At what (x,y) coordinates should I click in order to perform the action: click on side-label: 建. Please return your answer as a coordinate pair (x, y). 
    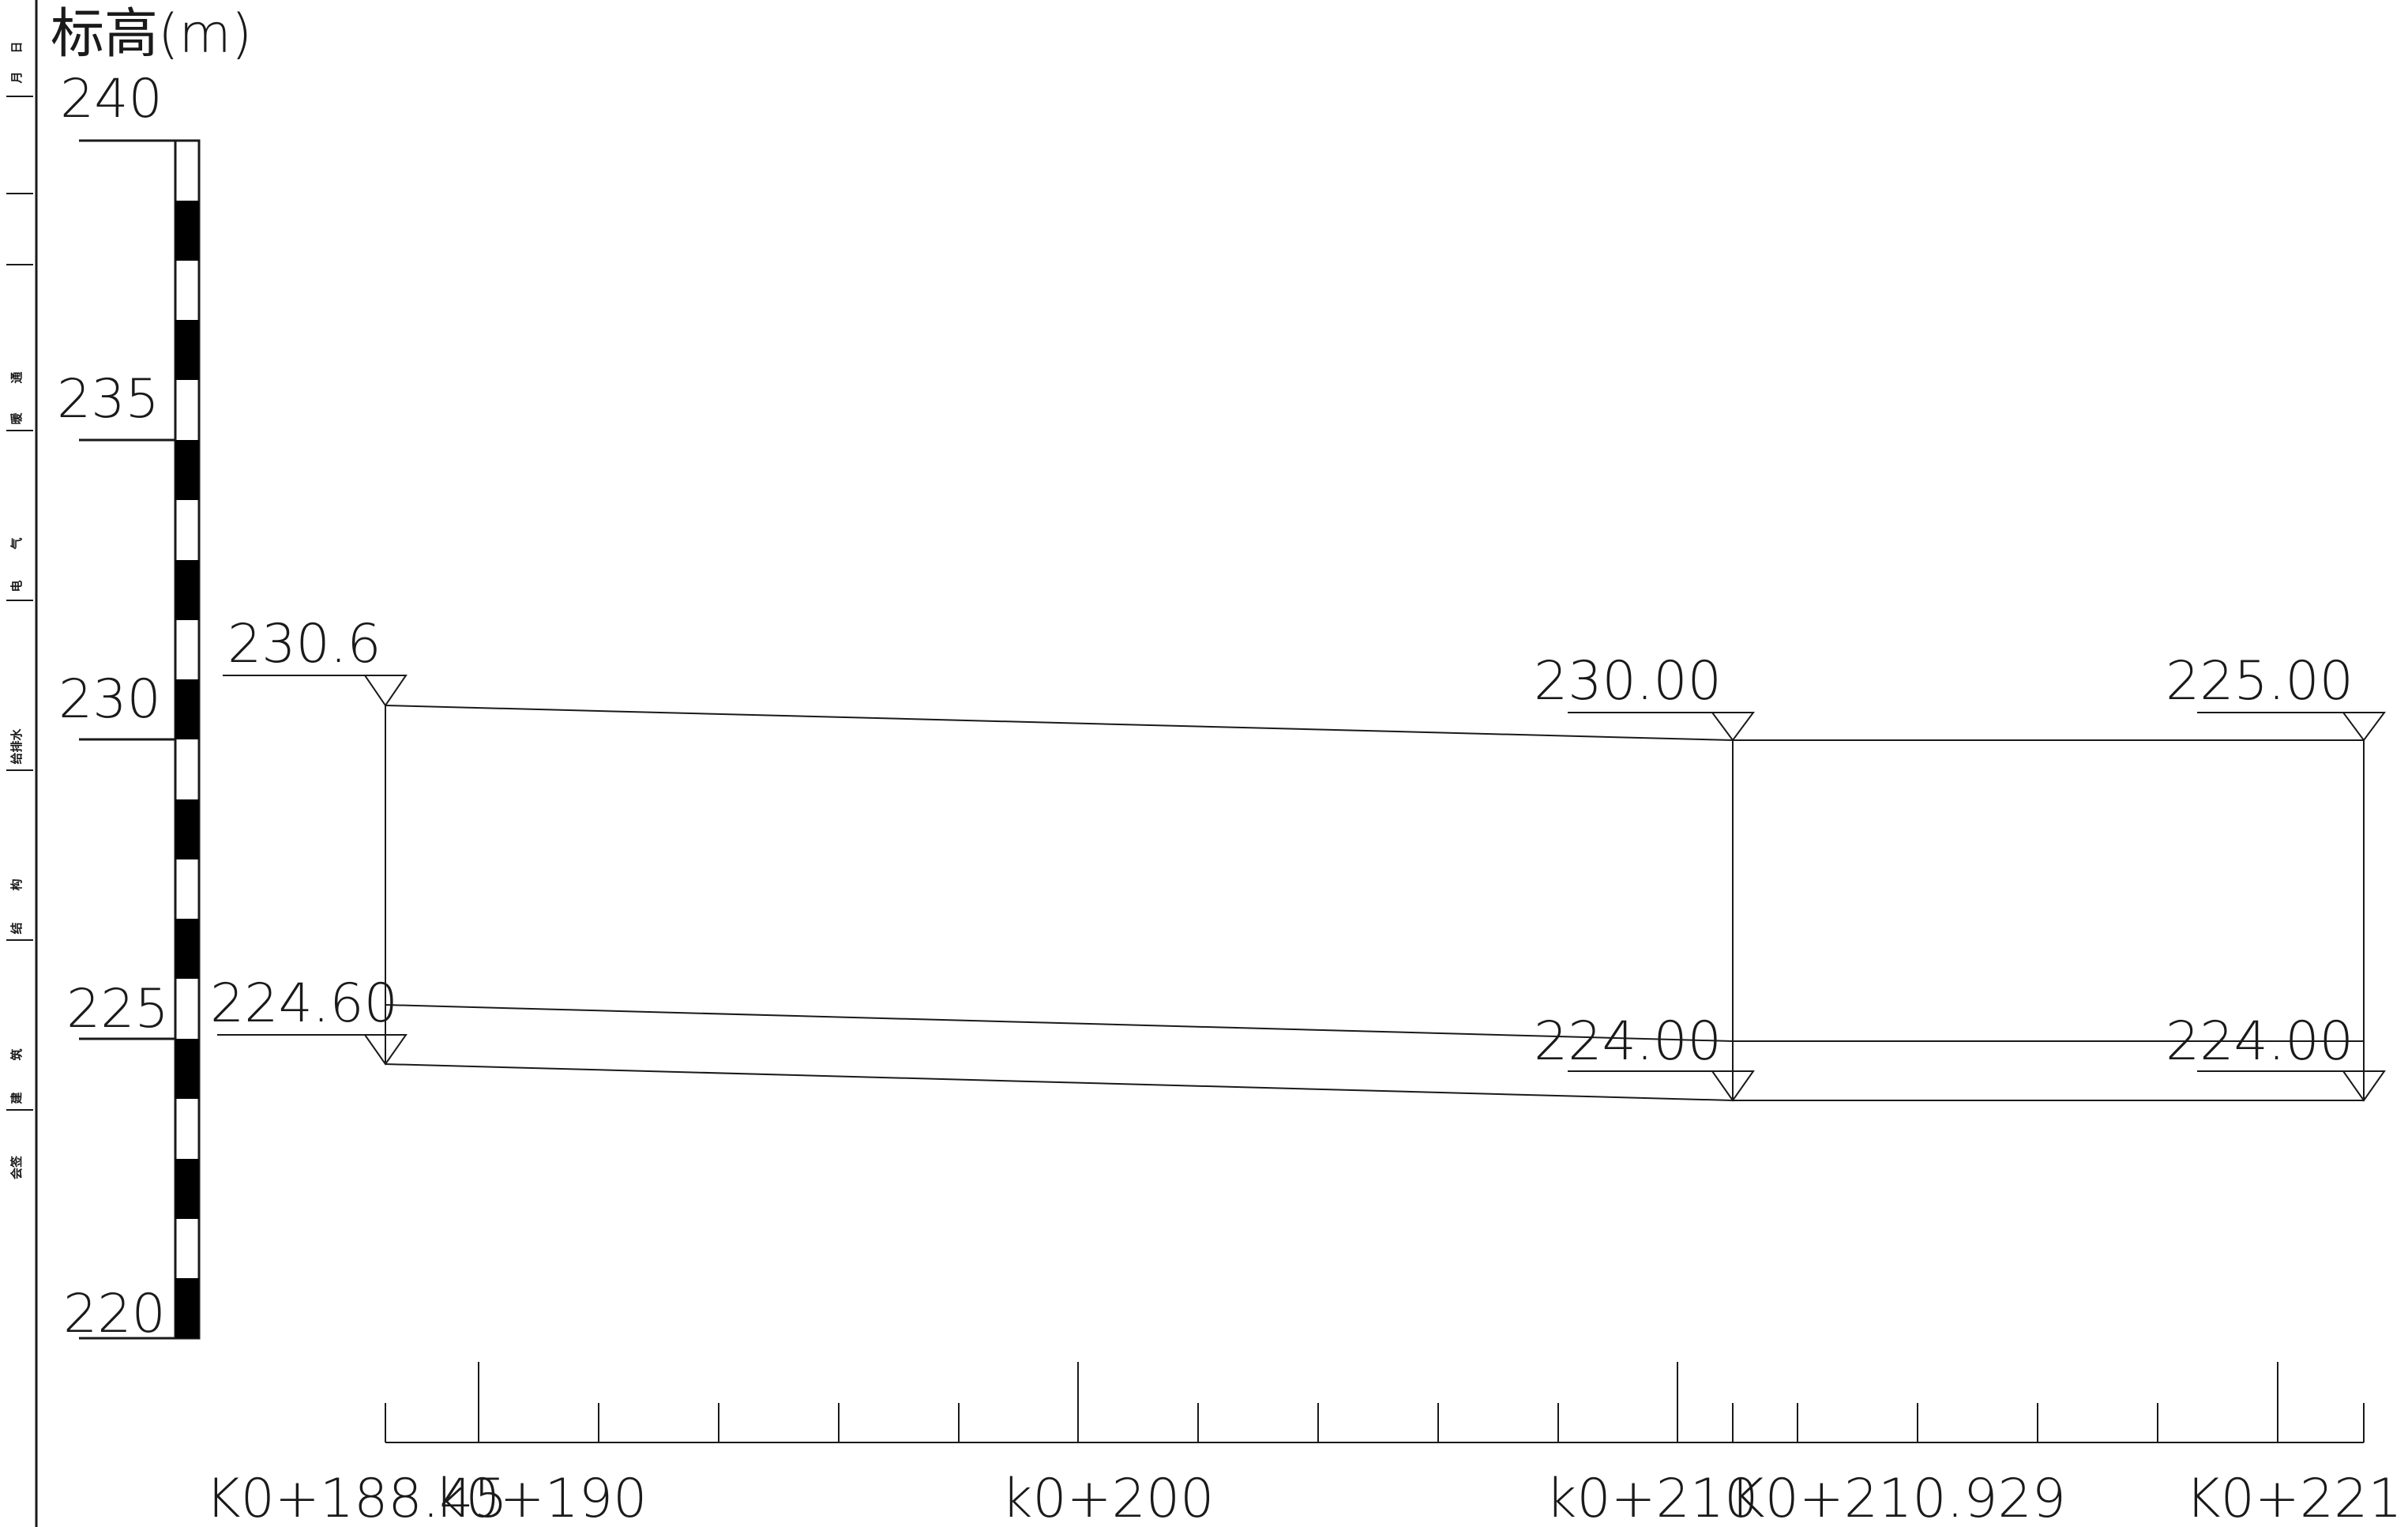
    Looking at the image, I should click on (17, 1098).